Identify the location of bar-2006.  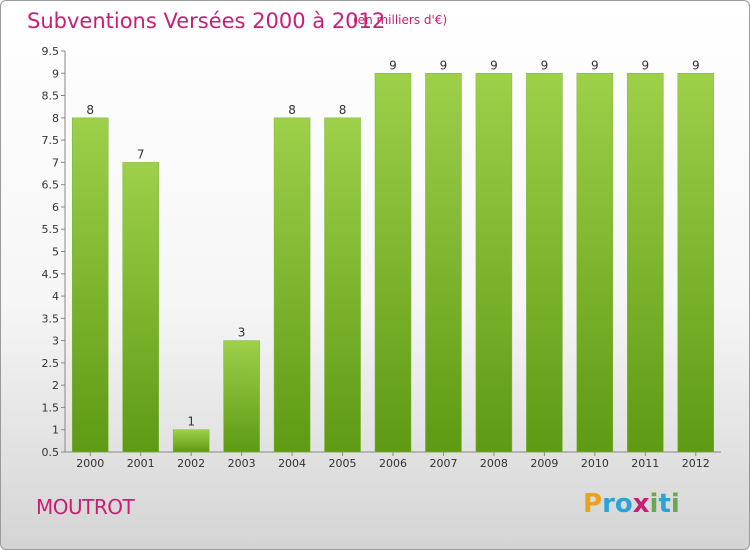
(393, 263).